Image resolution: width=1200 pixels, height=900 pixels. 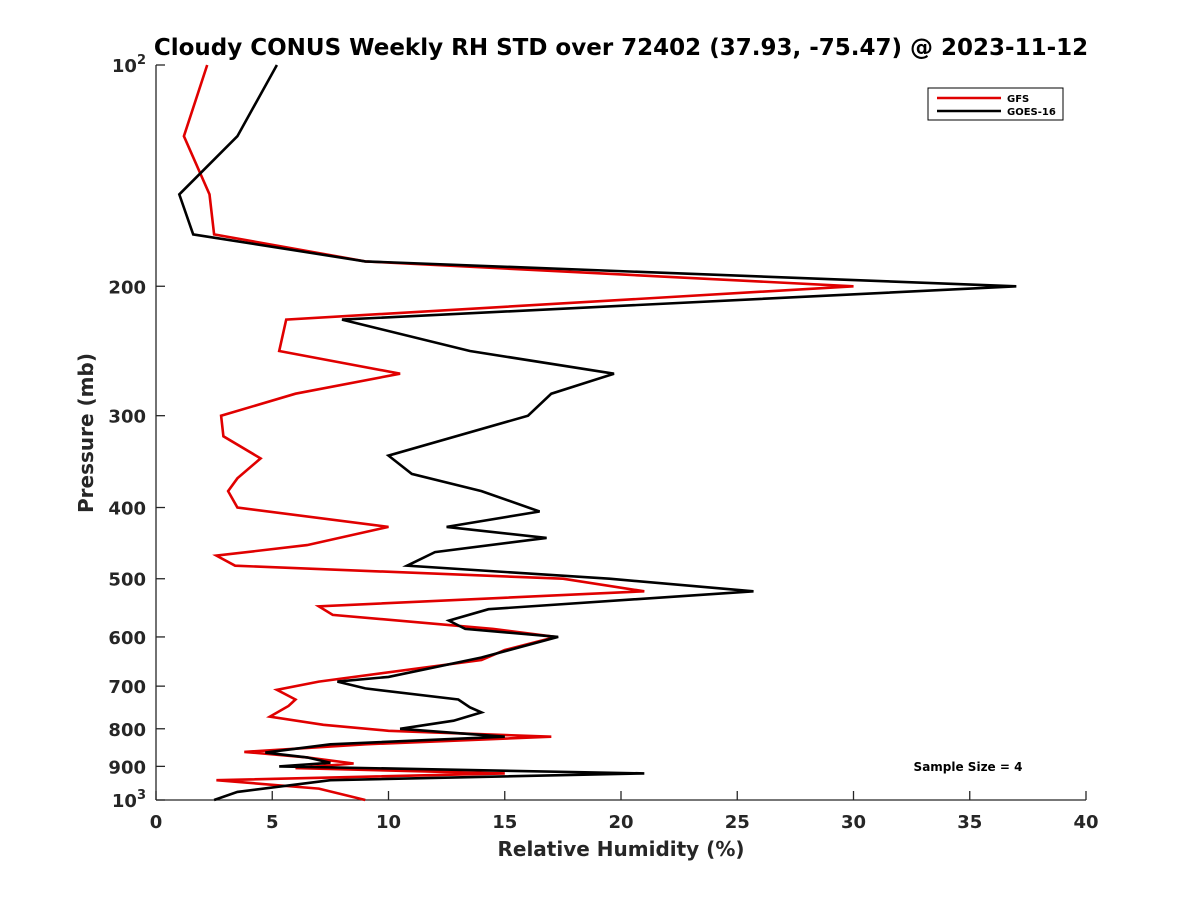 I want to click on x-tick-label: 30, so click(x=853, y=822).